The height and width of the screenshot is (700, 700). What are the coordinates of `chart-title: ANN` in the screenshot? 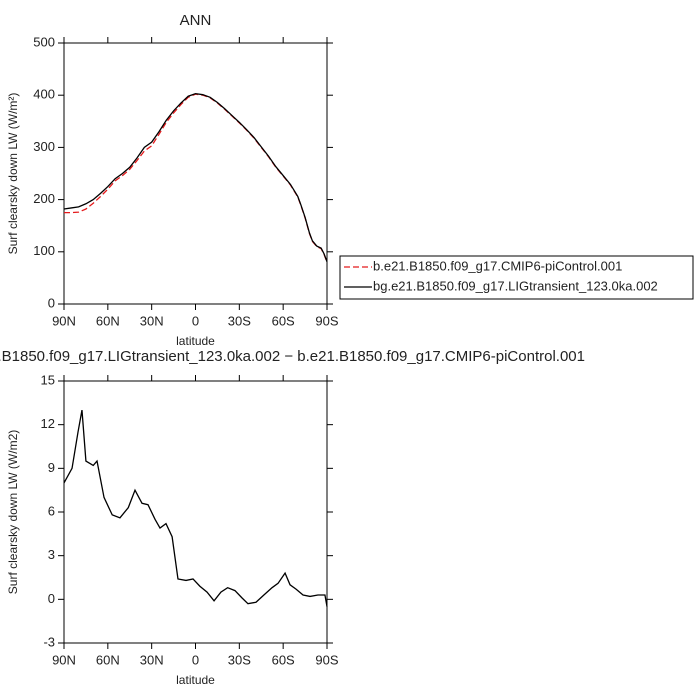 It's located at (196, 20).